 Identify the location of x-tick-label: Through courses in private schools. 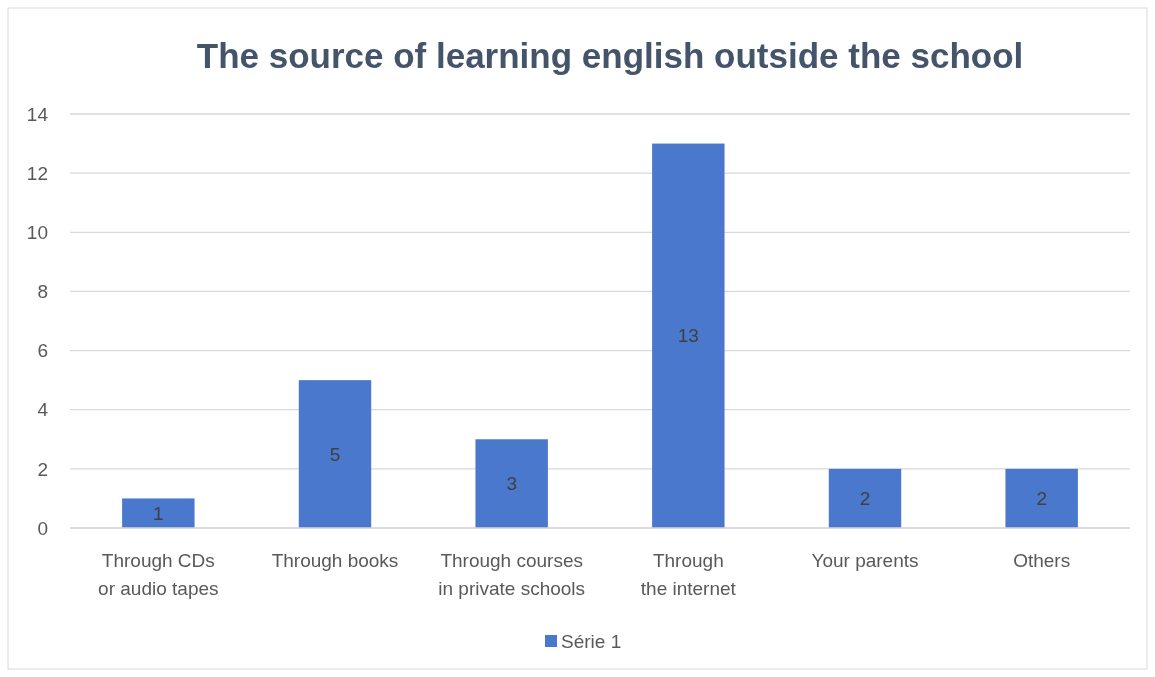
(512, 574).